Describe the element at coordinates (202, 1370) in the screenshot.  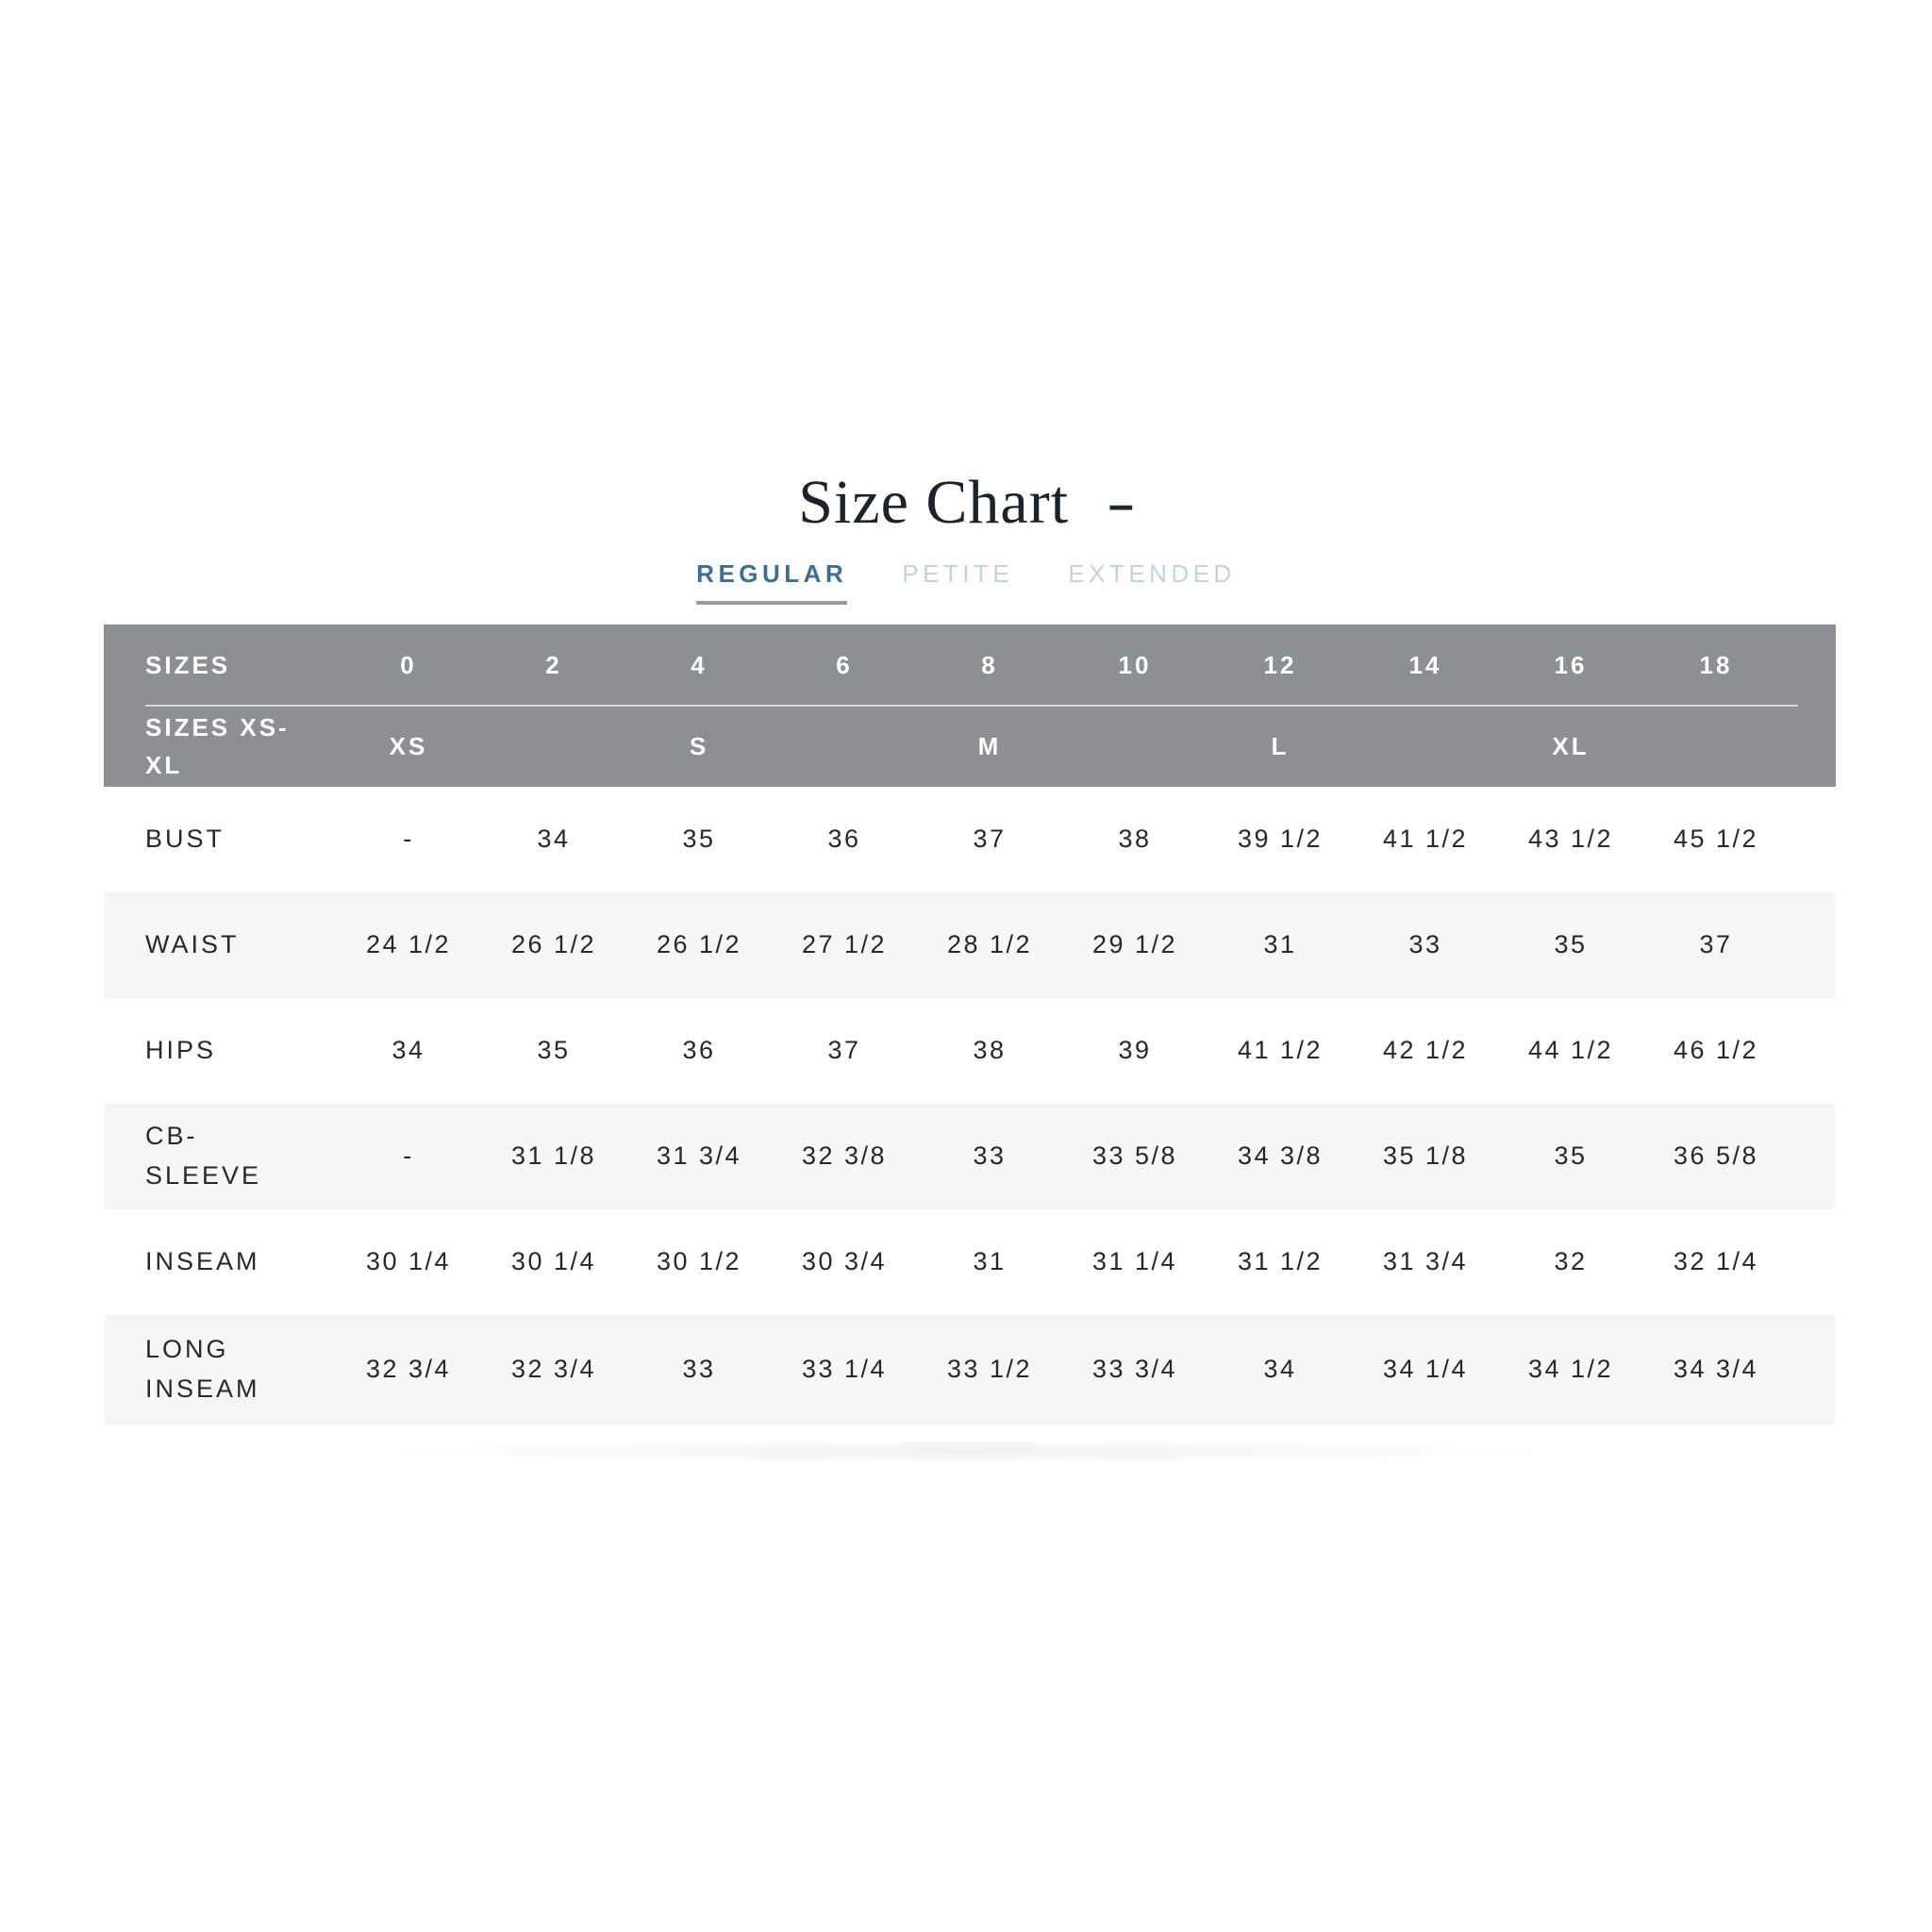
I see `row-label: LONG INSEAM` at that location.